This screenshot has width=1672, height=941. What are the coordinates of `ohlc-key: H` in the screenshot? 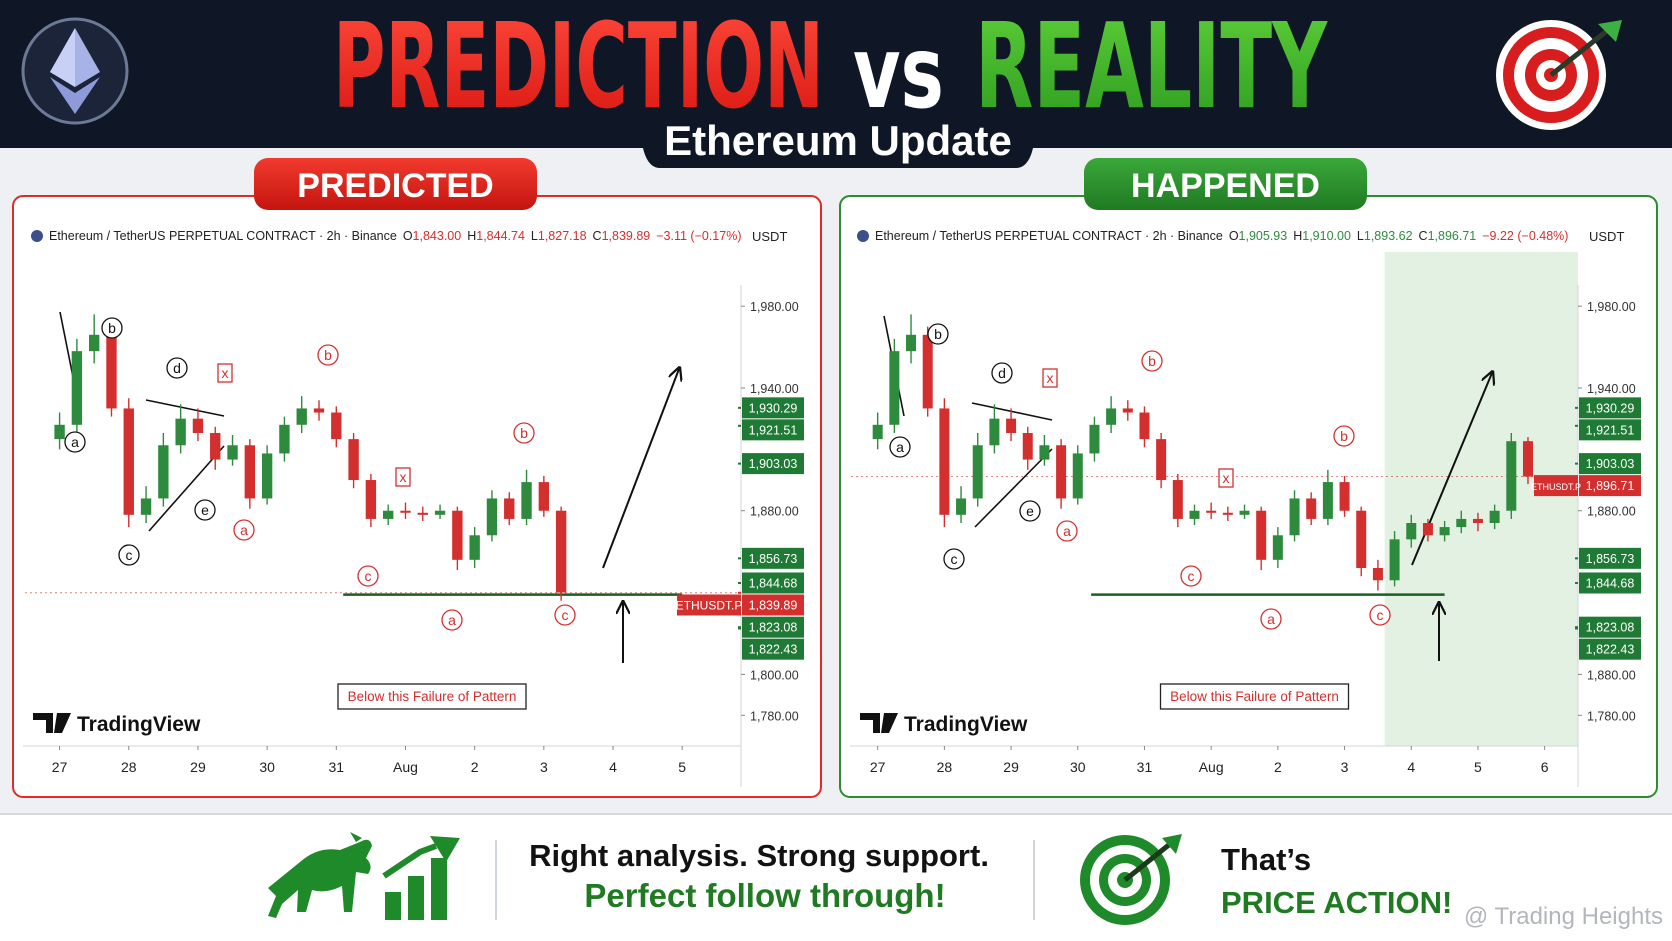 It's located at (471, 236).